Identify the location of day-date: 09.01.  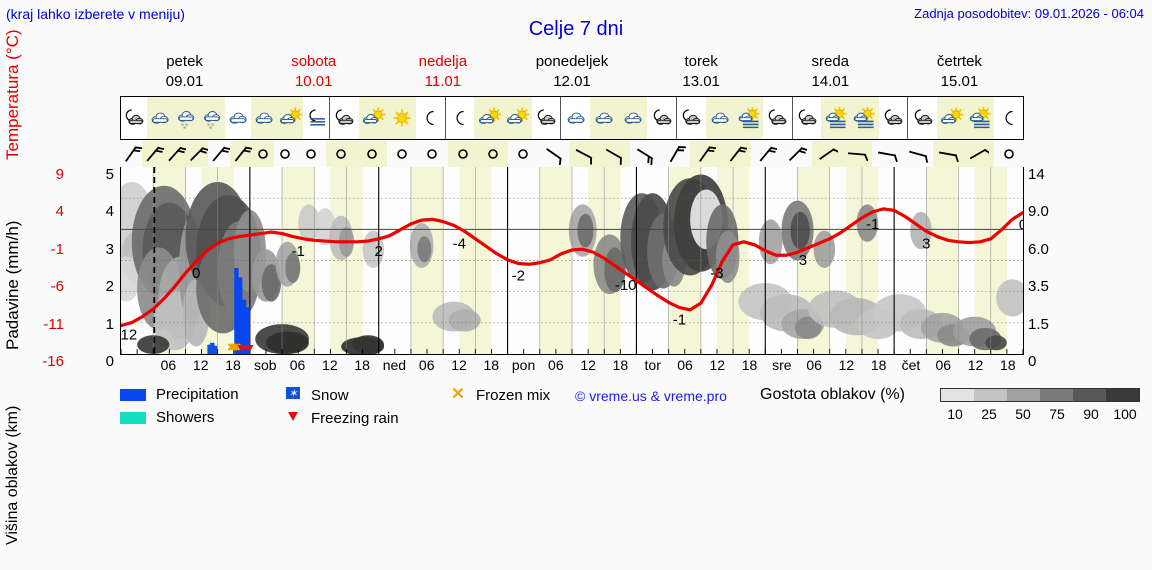
(184, 81).